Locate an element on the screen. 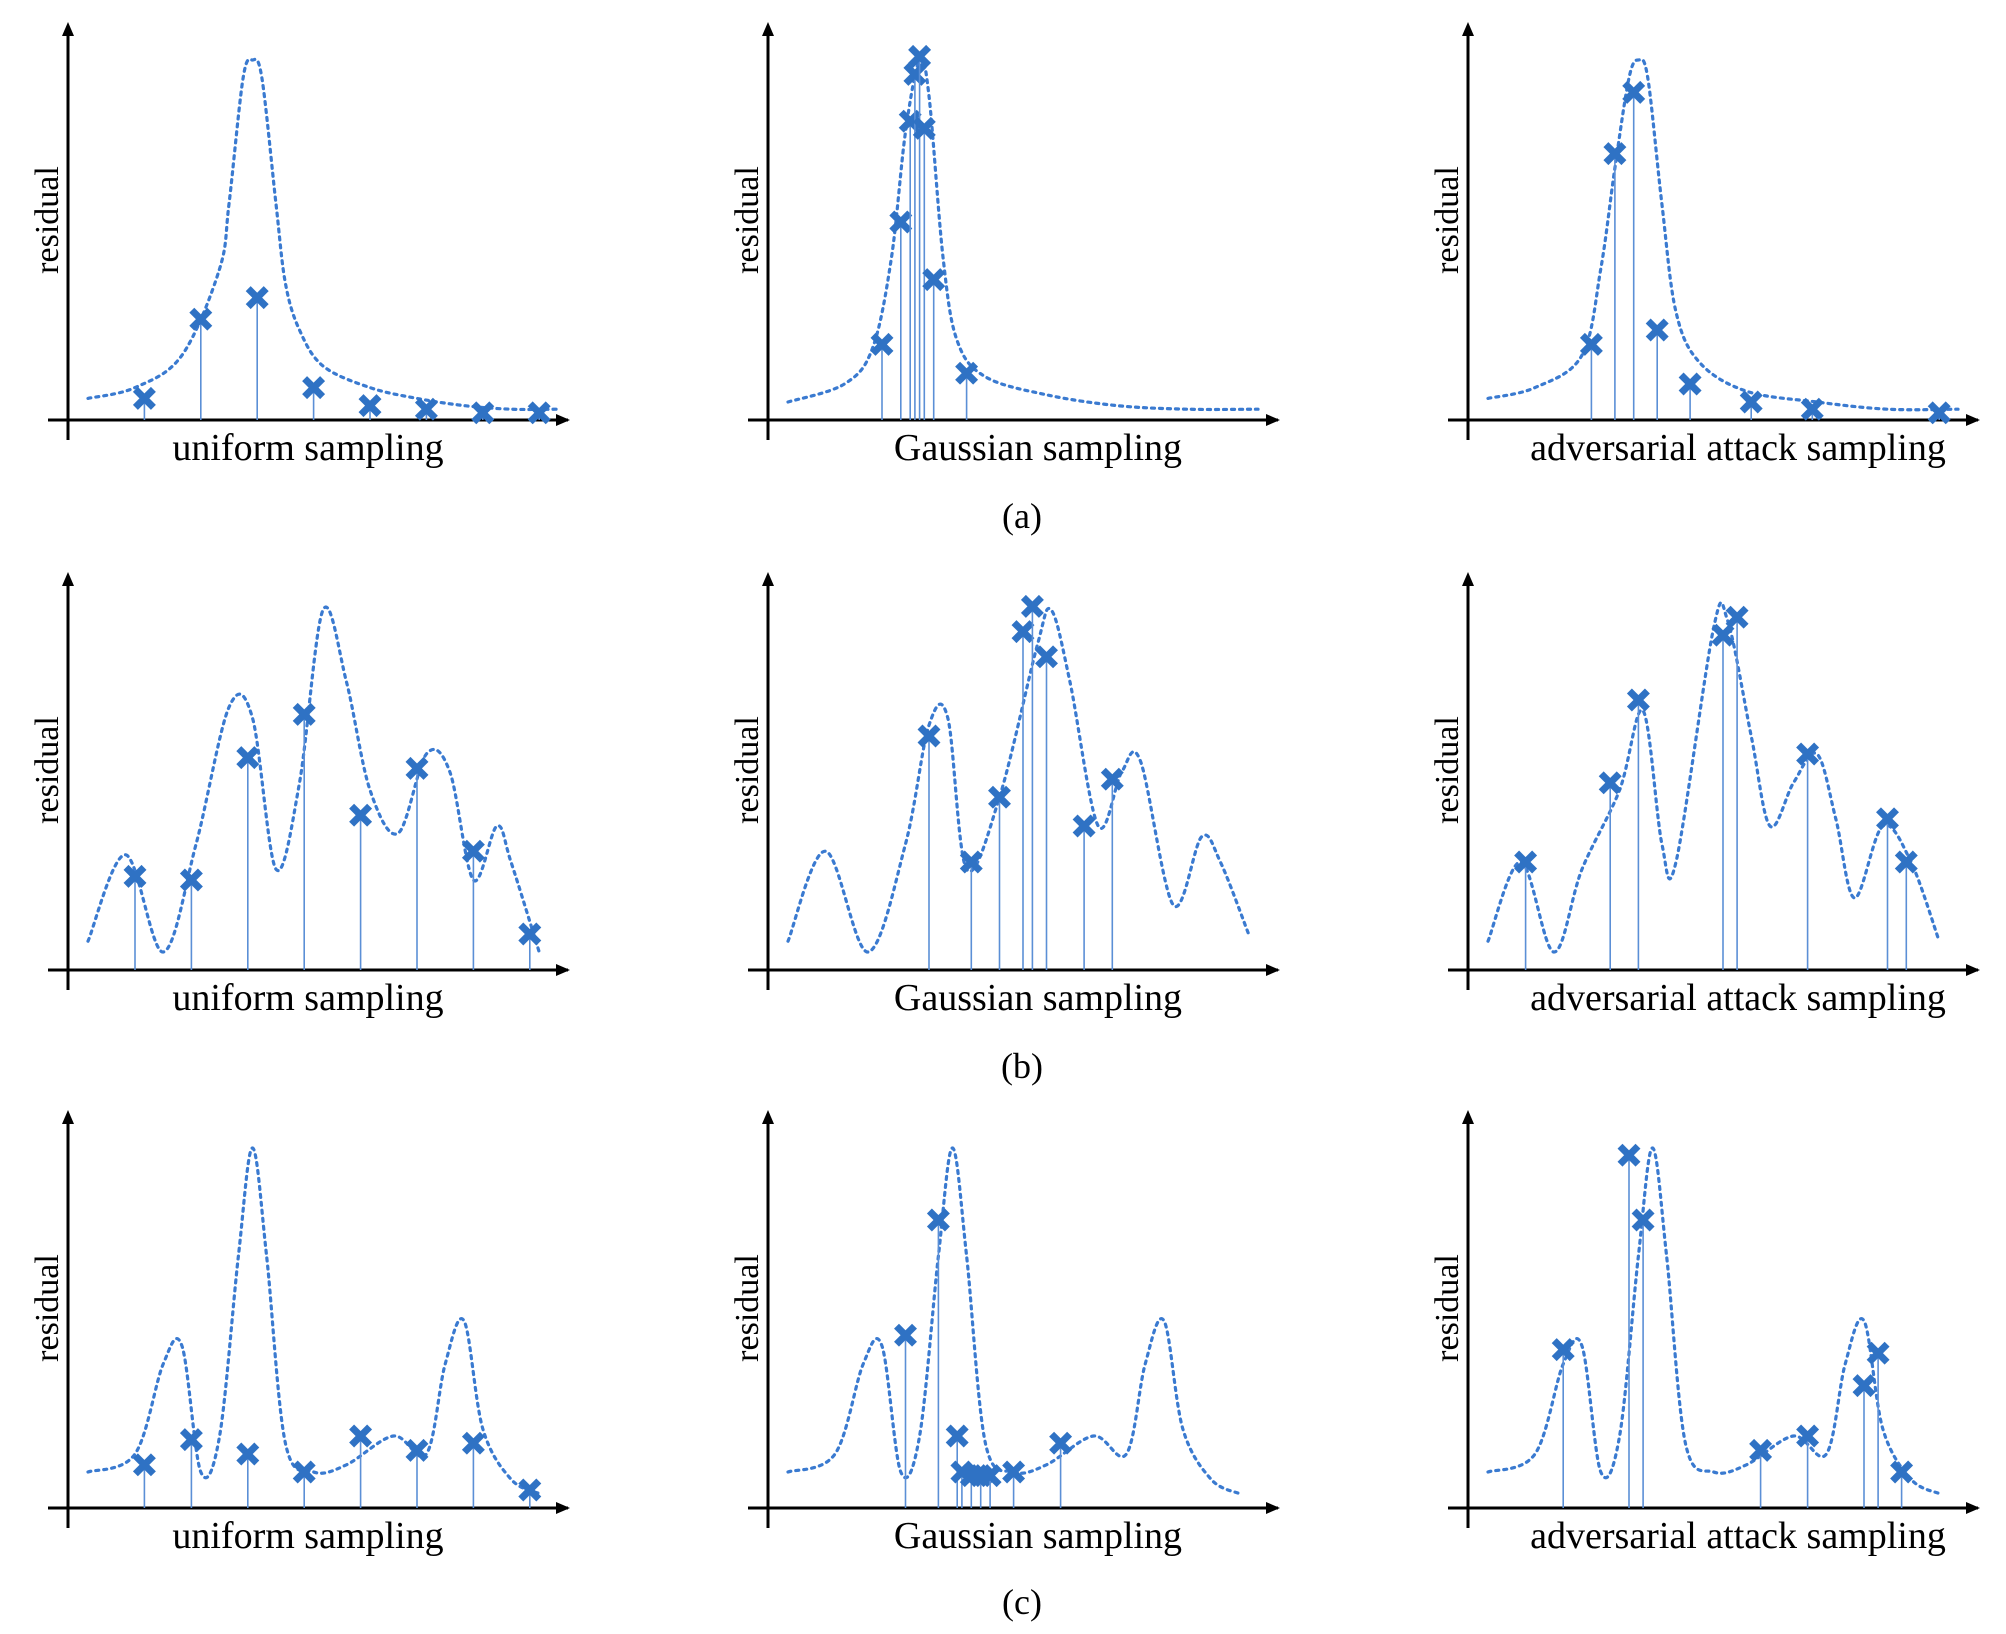 The width and height of the screenshot is (2006, 1634). panel-c-uniform: residual uniform sampling is located at coordinates (299, 1333).